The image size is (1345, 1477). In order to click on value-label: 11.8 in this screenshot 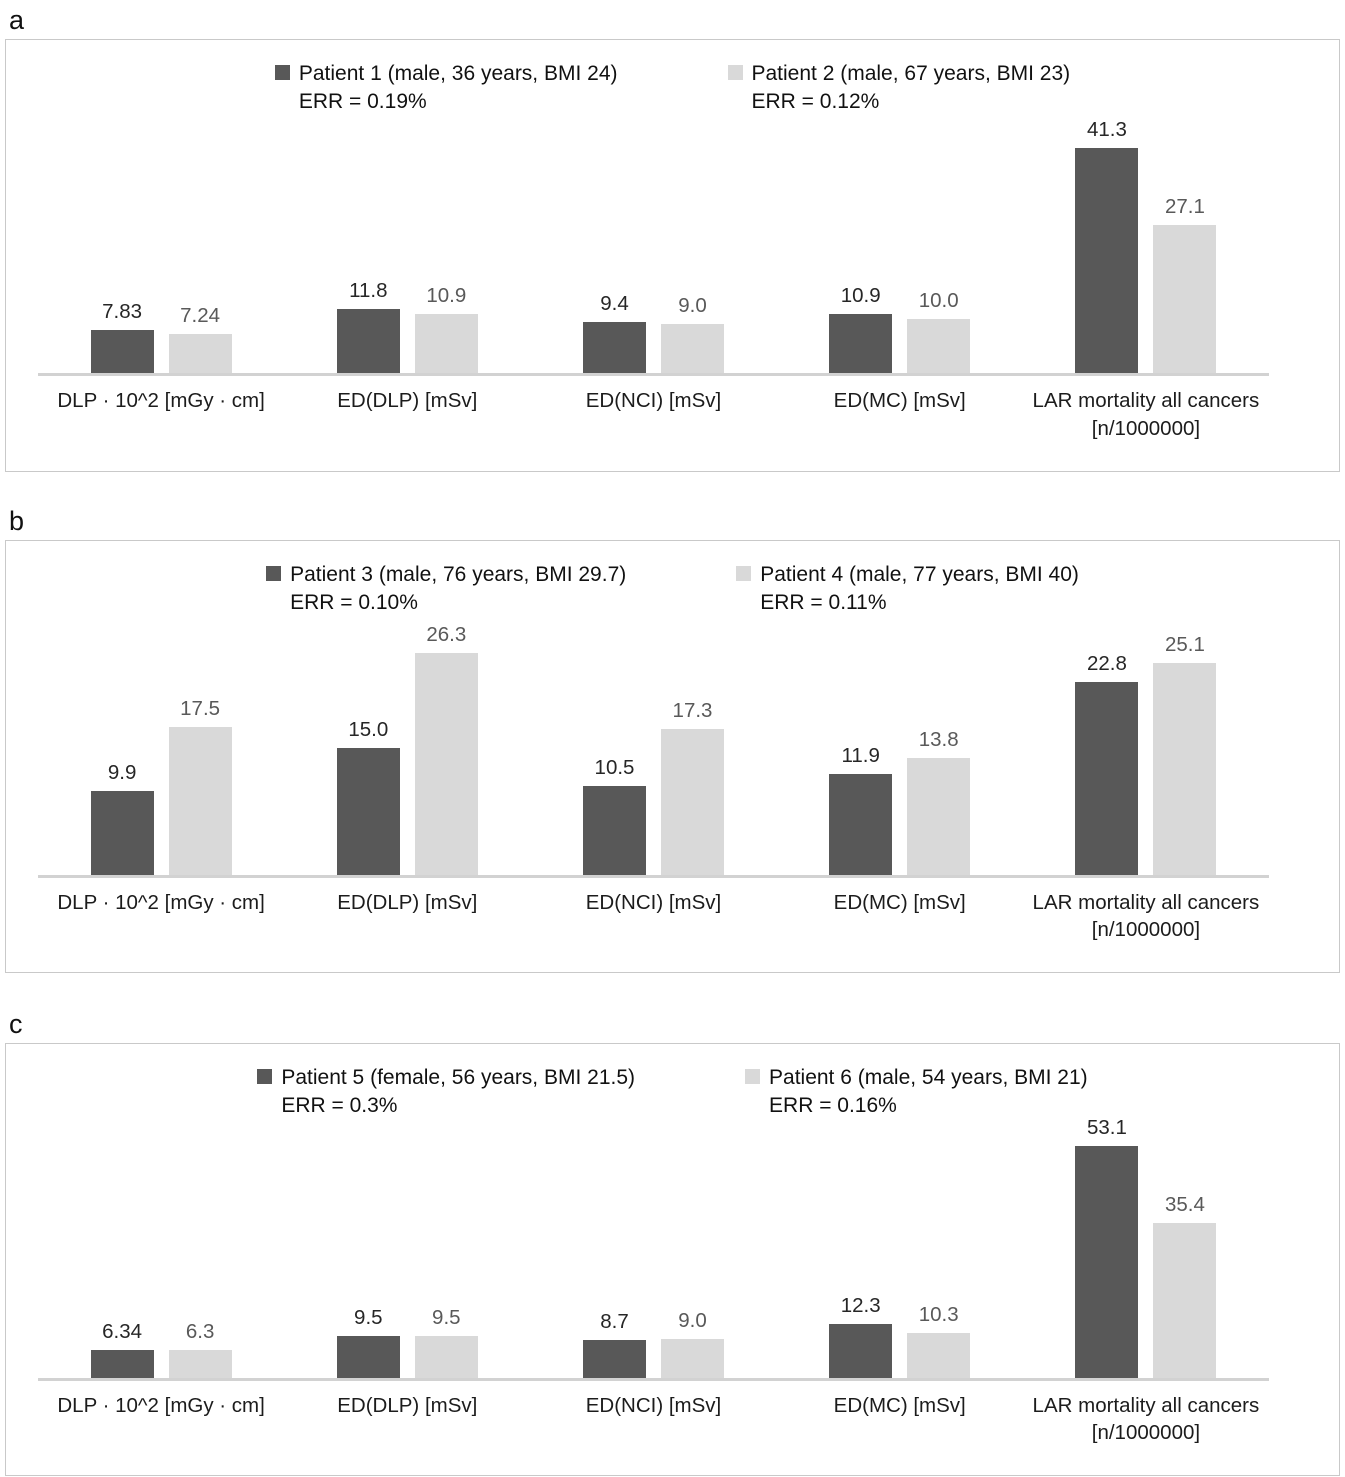, I will do `click(368, 291)`.